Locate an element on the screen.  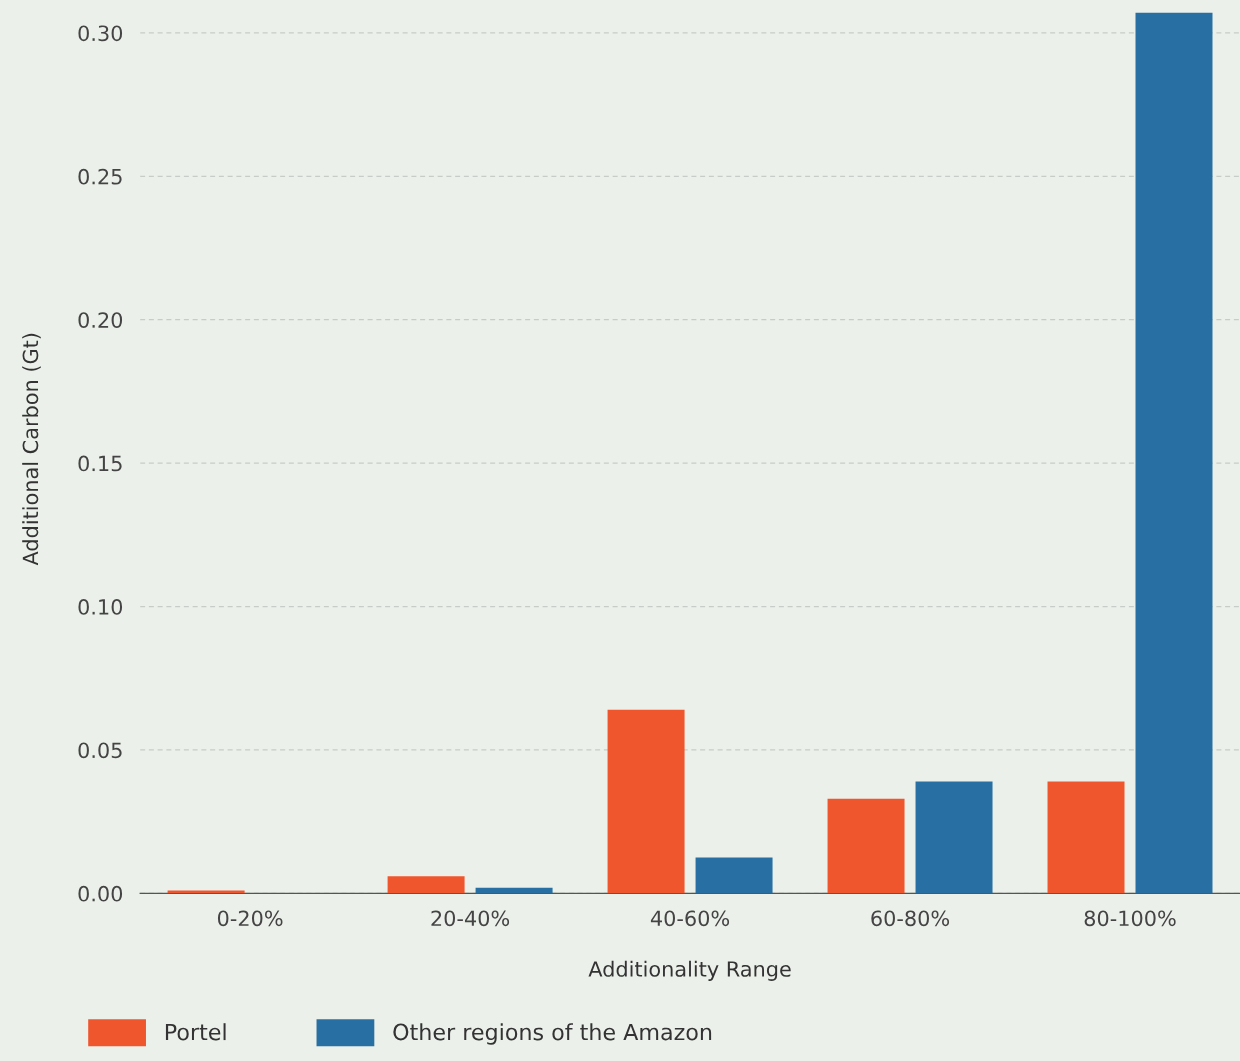
legend-label: Portel is located at coordinates (195, 1032).